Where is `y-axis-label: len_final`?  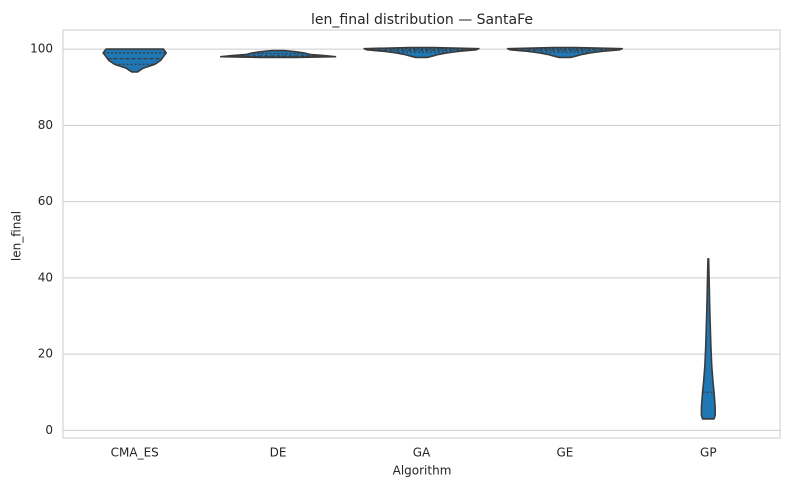 y-axis-label: len_final is located at coordinates (17, 236).